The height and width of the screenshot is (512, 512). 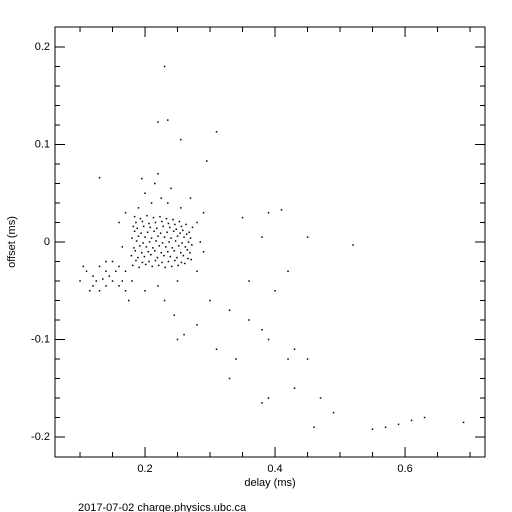 I want to click on y-tick-label: 0, so click(x=47, y=242).